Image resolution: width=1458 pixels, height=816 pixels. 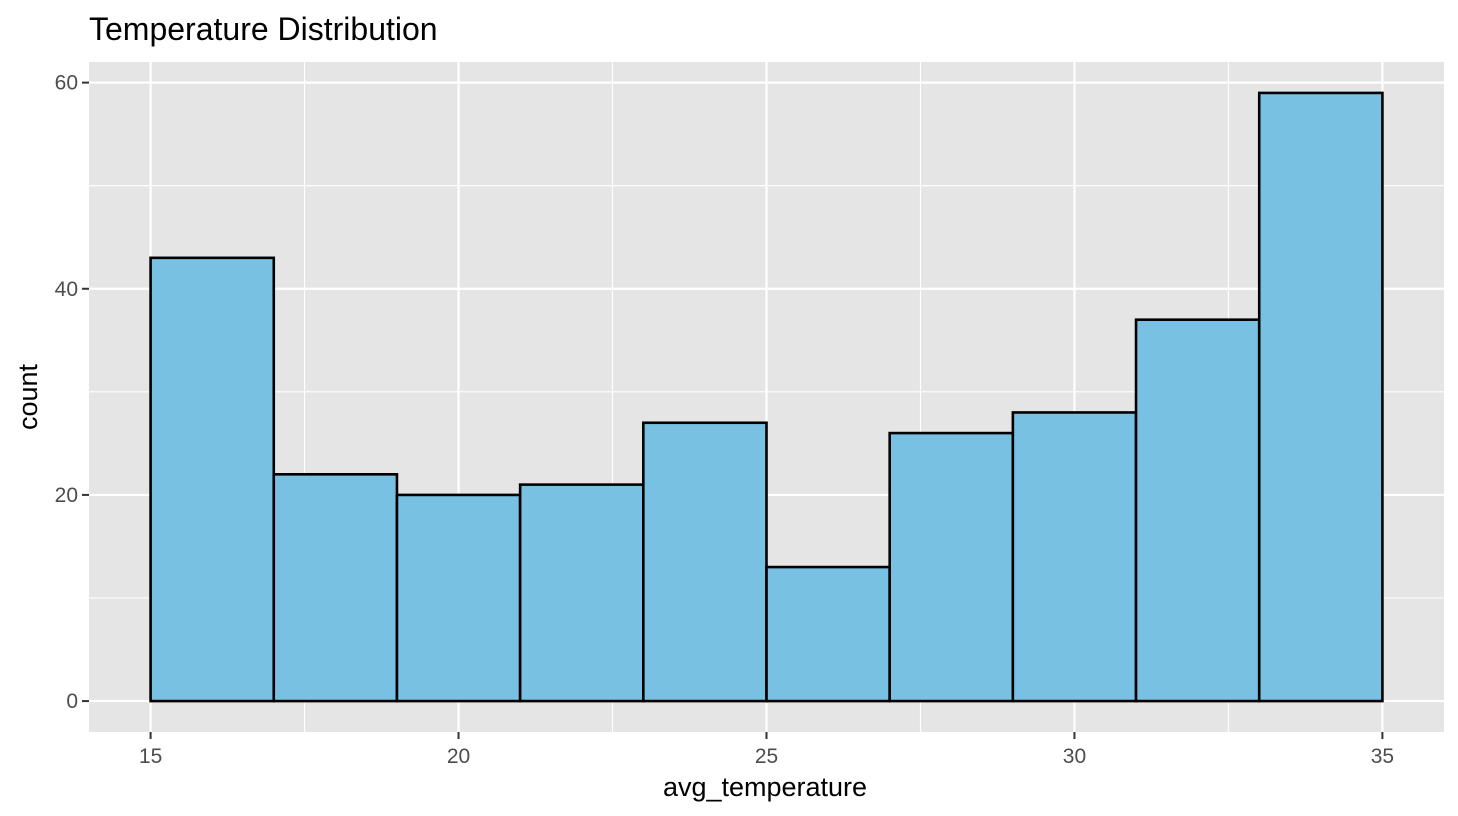 I want to click on y-tick-label: 20, so click(x=66, y=495).